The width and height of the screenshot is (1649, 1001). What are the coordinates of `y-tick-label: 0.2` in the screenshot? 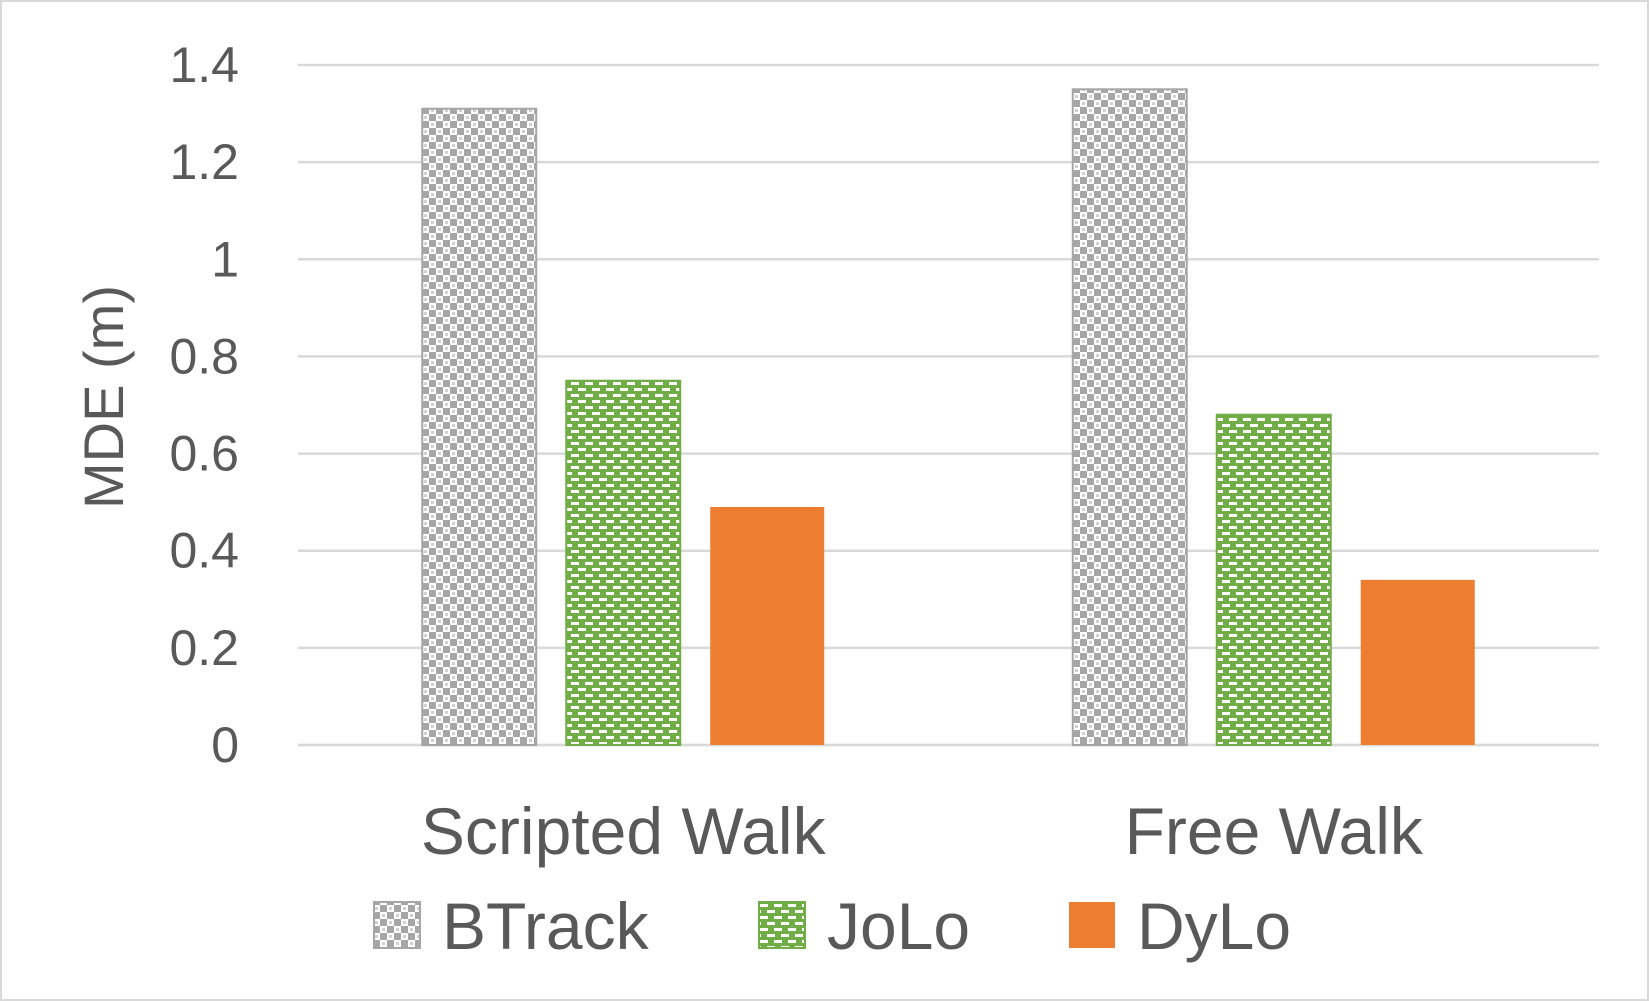 It's located at (204, 648).